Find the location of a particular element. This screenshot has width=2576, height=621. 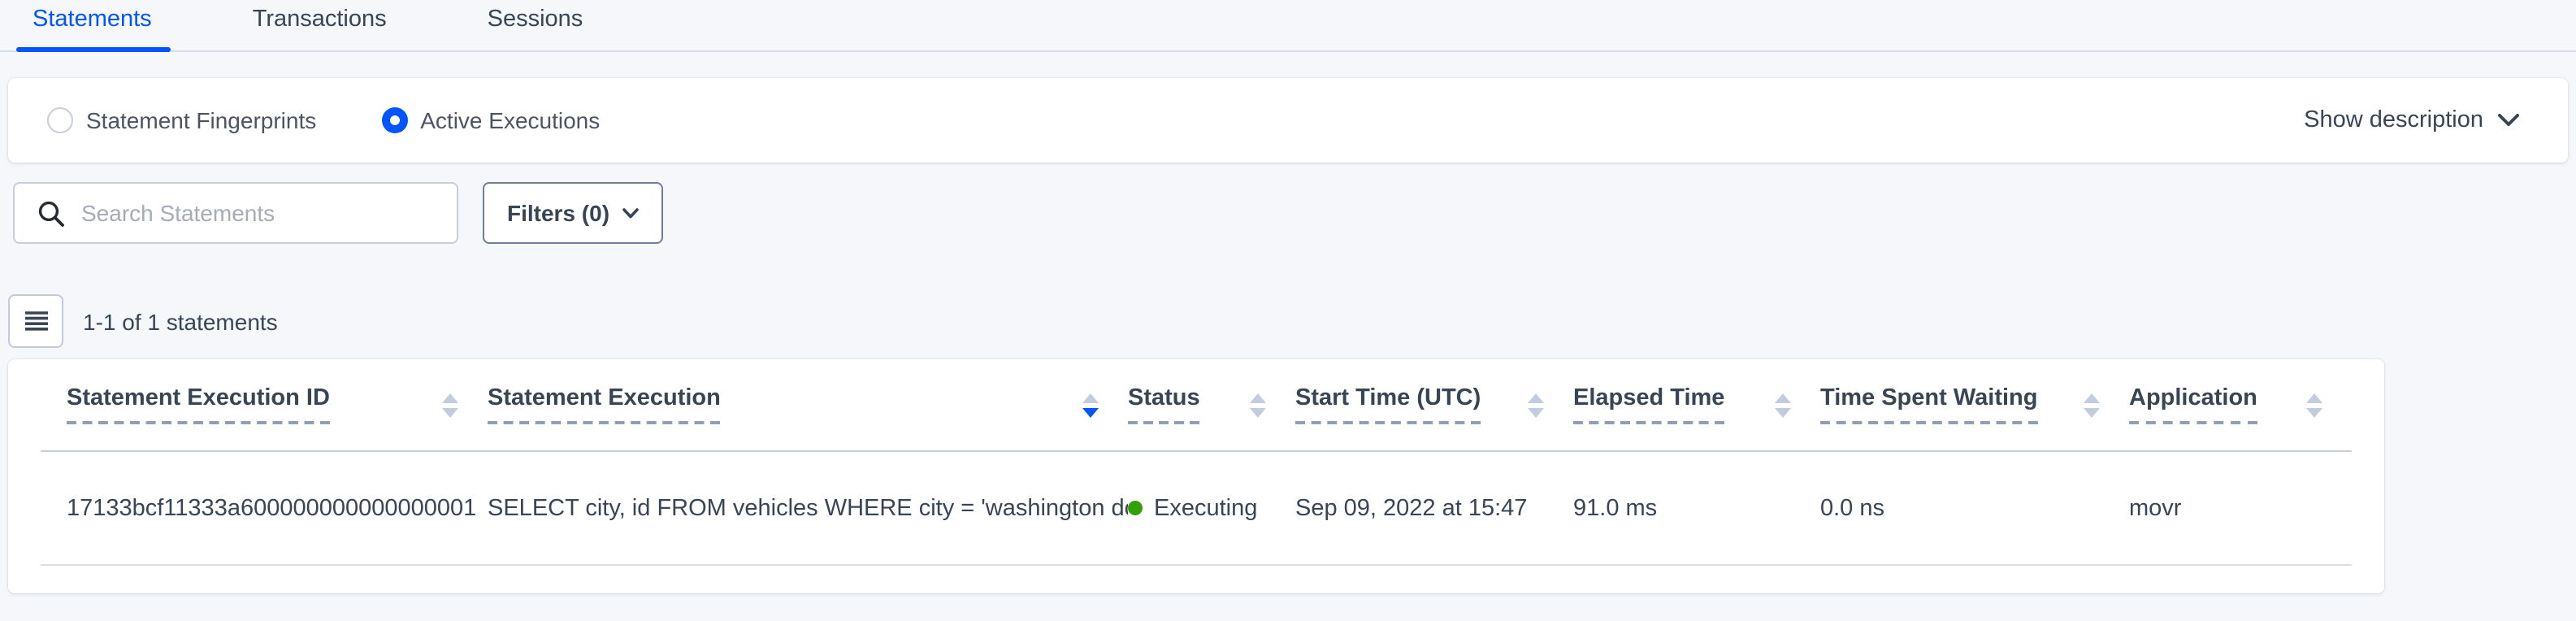

tab-statements-label: Statements is located at coordinates (92, 20).